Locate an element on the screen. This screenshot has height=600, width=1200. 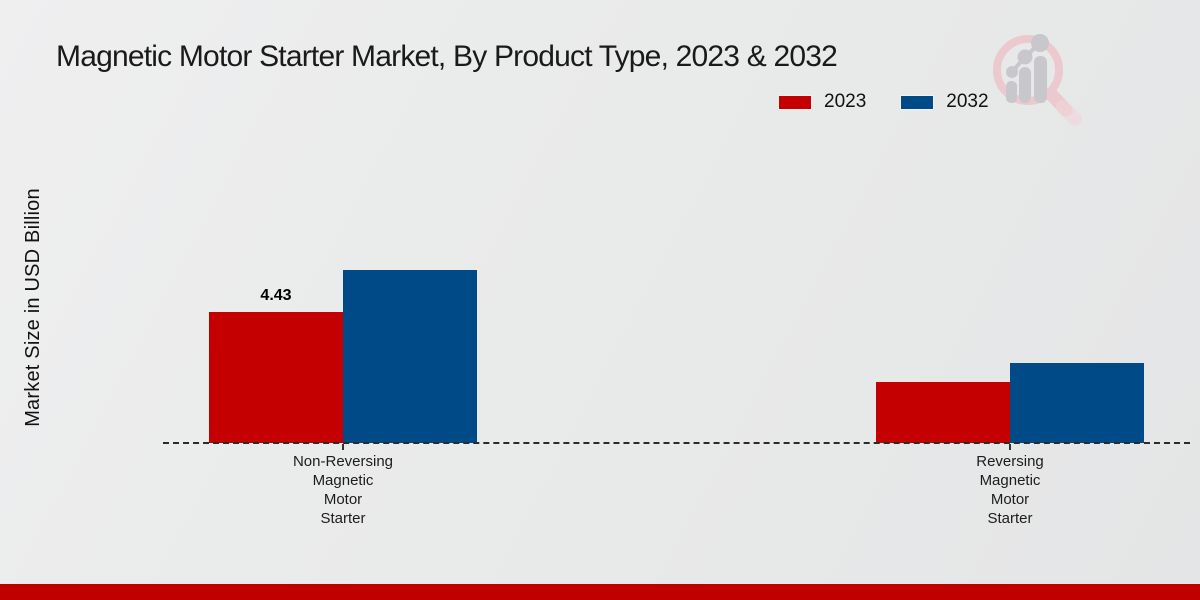
legend-item-2023: 2023 is located at coordinates (822, 102).